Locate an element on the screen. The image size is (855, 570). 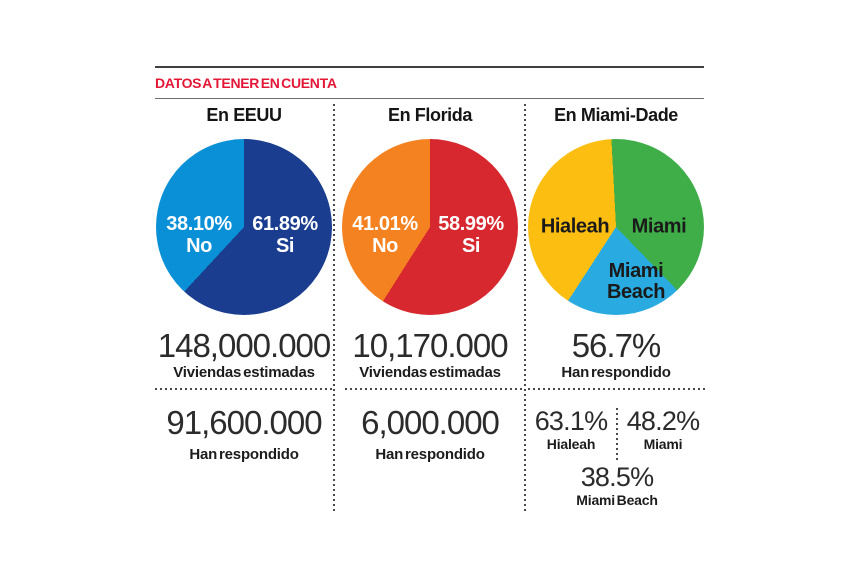
dotted-rule-eeuu is located at coordinates (243, 389).